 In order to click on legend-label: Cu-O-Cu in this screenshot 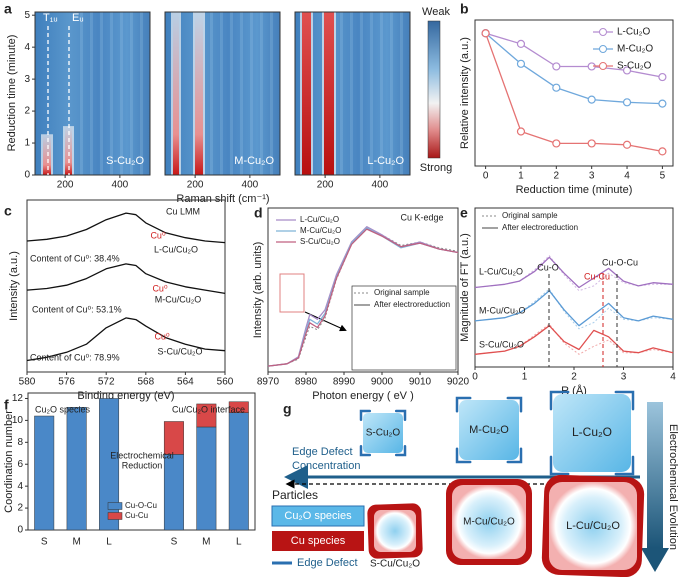, I will do `click(141, 505)`.